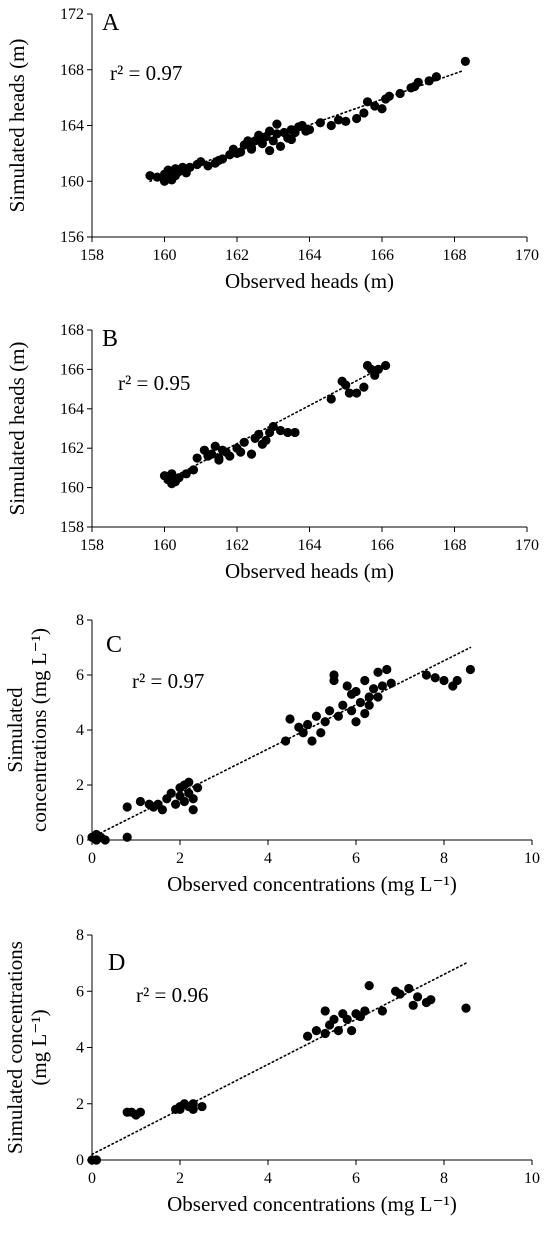  Describe the element at coordinates (80, 675) in the screenshot. I see `y-tick-label: 6` at that location.